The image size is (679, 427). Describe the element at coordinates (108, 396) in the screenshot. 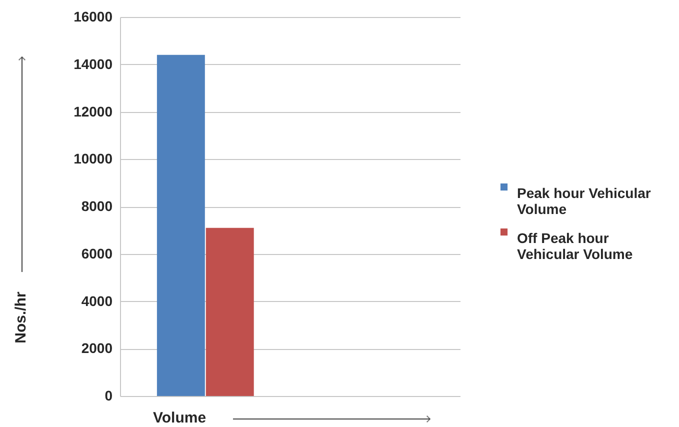

I see `y-tick-label: 0` at that location.